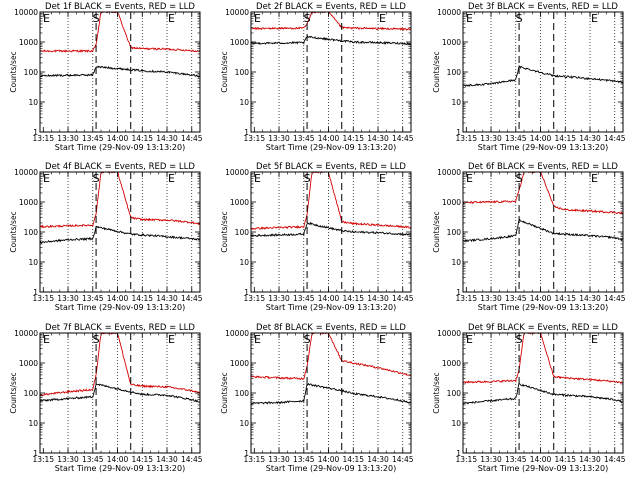 This screenshot has height=480, width=640. Describe the element at coordinates (120, 328) in the screenshot. I see `plot-title: Det 7f BLACK = Events, RED = LLD` at that location.